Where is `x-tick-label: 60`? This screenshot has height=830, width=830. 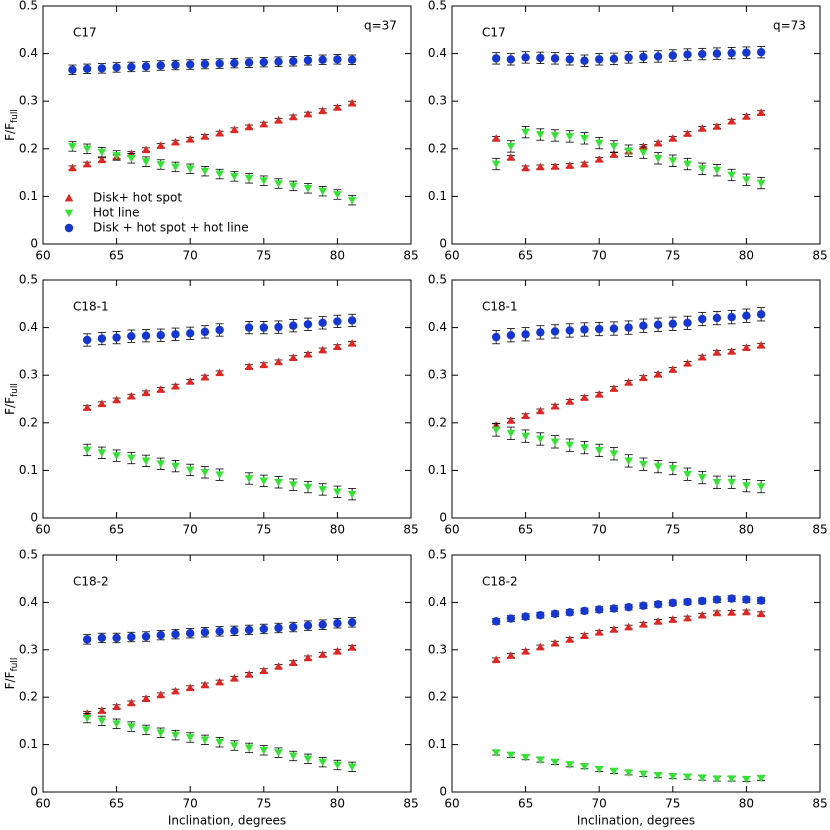
x-tick-label: 60 is located at coordinates (451, 530).